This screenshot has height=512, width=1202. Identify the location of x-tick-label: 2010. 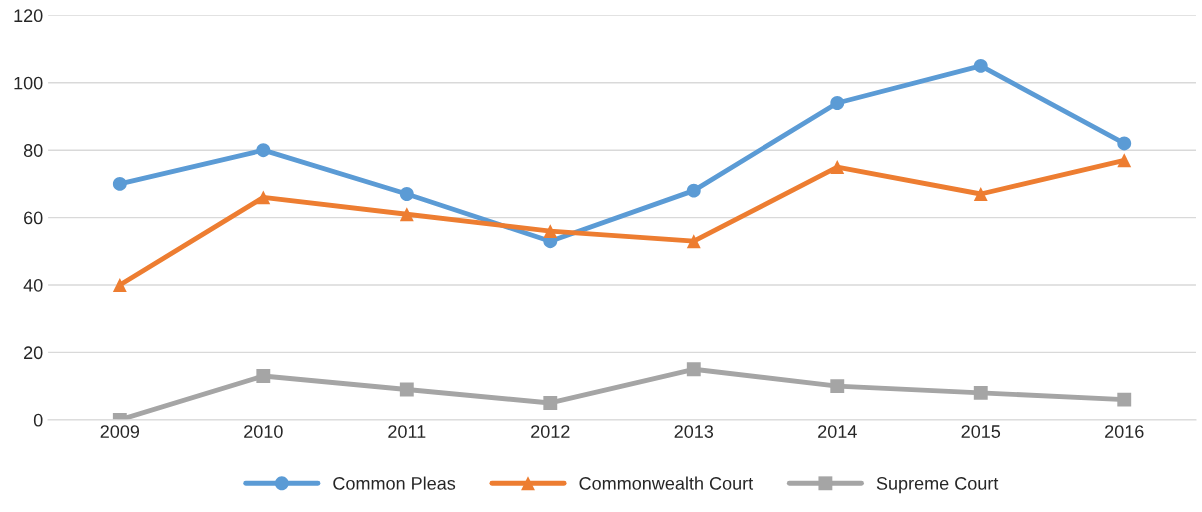
(263, 431).